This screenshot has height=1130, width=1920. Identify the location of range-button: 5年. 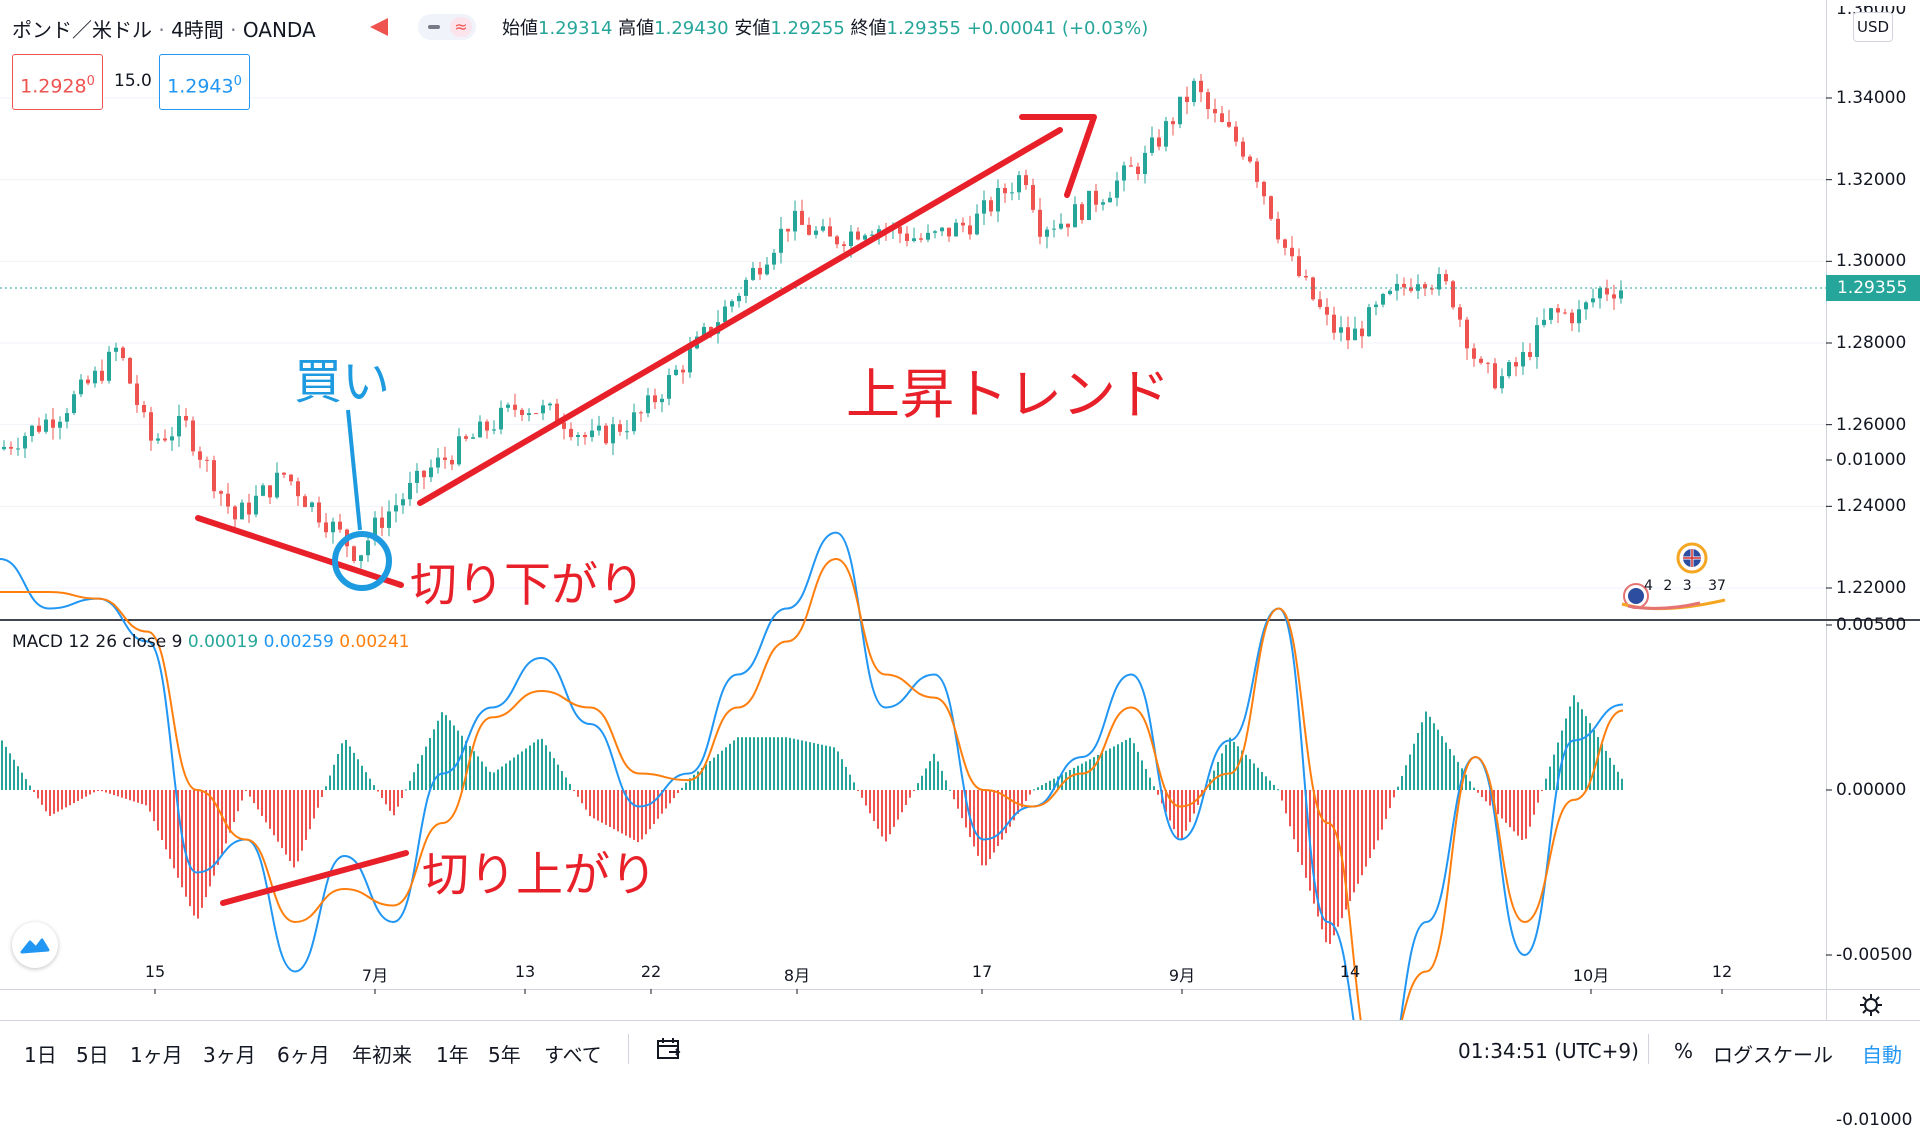
(504, 1055).